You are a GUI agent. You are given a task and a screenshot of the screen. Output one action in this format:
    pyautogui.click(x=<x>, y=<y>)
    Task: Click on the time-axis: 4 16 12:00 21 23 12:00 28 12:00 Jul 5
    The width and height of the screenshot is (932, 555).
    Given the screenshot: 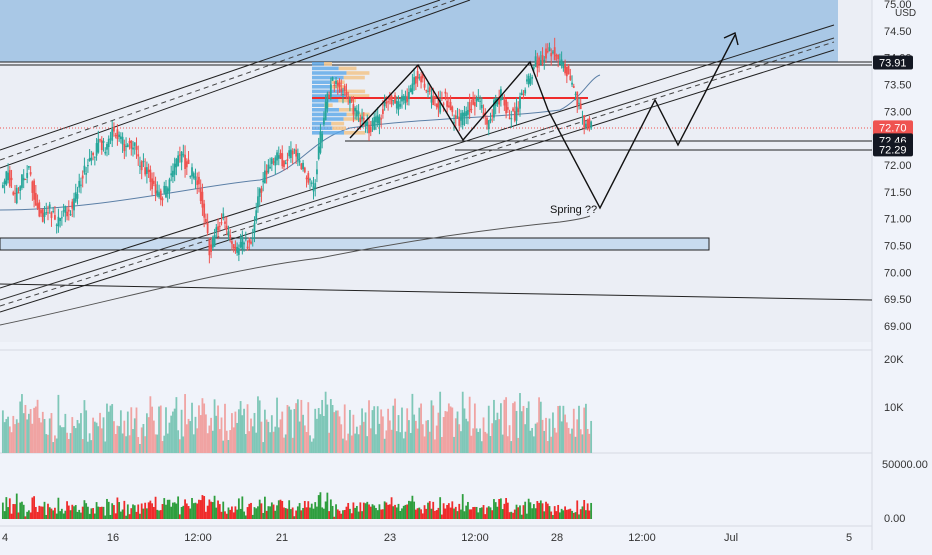 What is the action you would take?
    pyautogui.click(x=427, y=538)
    